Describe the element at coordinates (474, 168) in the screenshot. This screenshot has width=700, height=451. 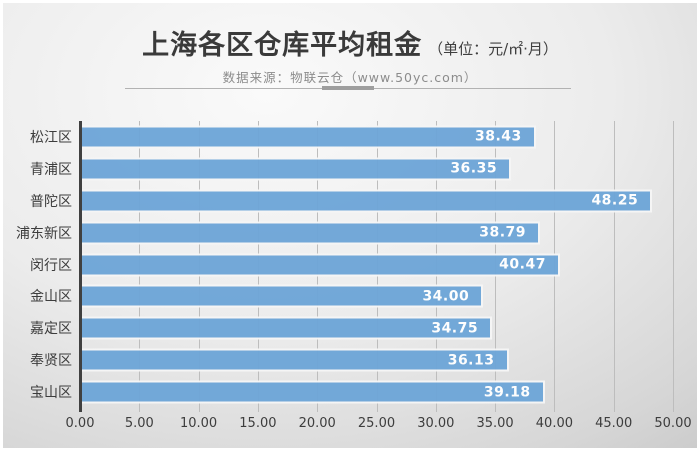
I see `bar-value-label: 36.35` at that location.